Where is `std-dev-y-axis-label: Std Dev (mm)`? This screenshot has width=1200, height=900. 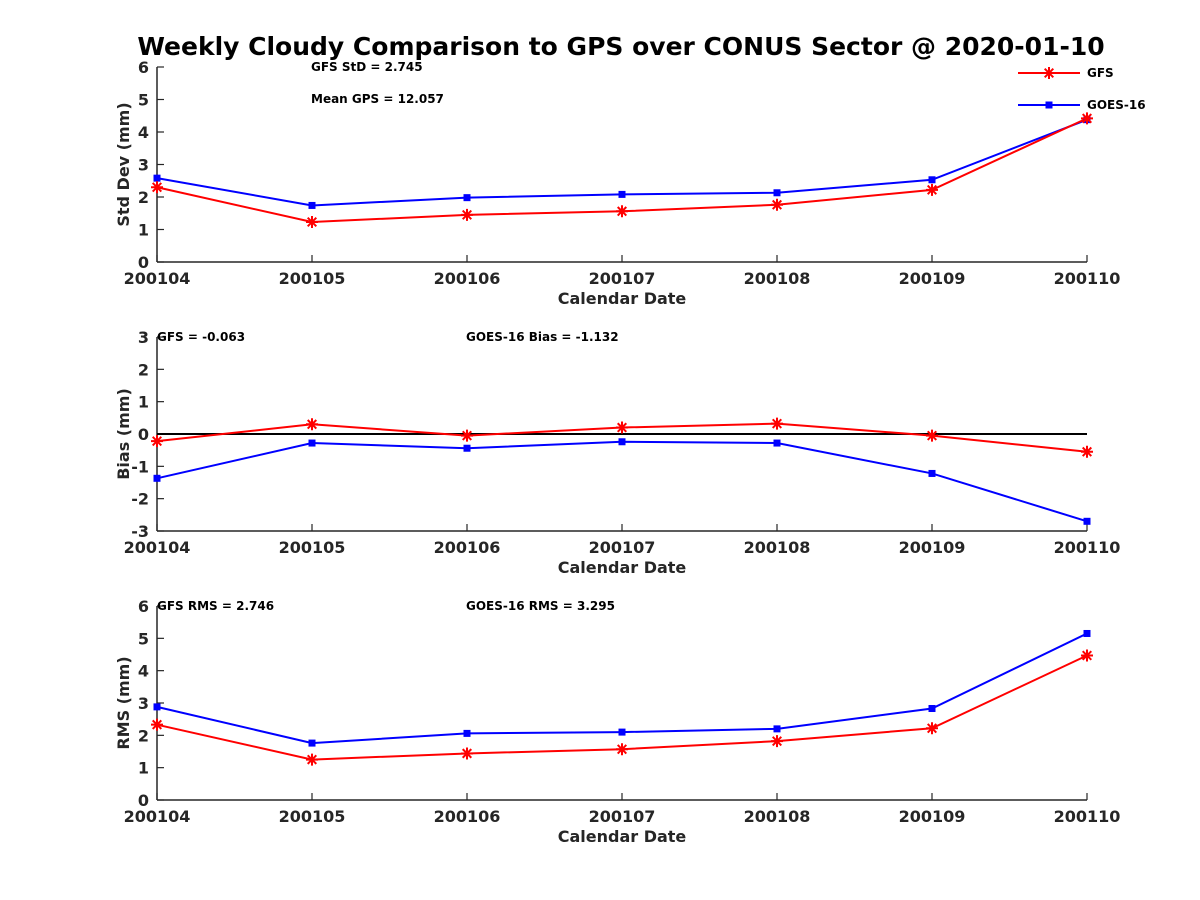 std-dev-y-axis-label: Std Dev (mm) is located at coordinates (123, 164).